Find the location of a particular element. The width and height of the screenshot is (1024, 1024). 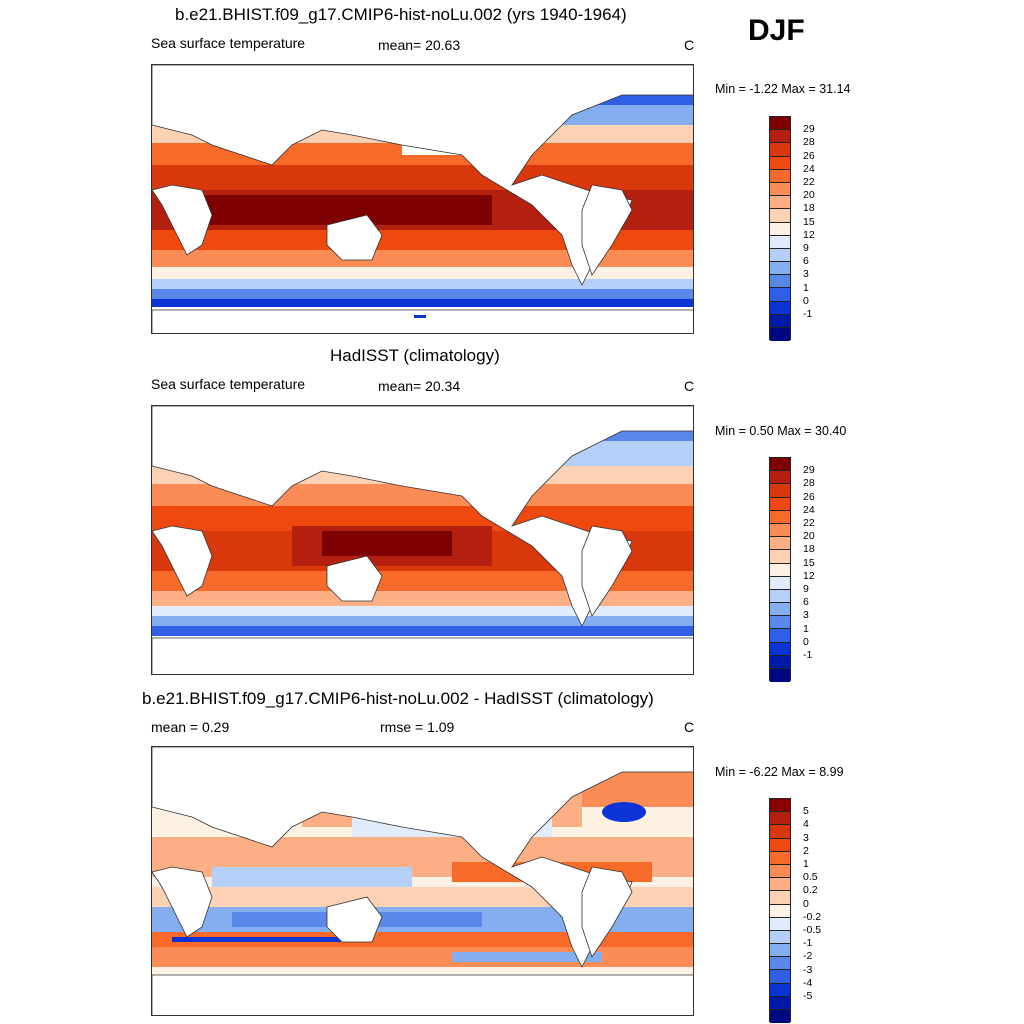

panel1-colorbar is located at coordinates (780, 229).